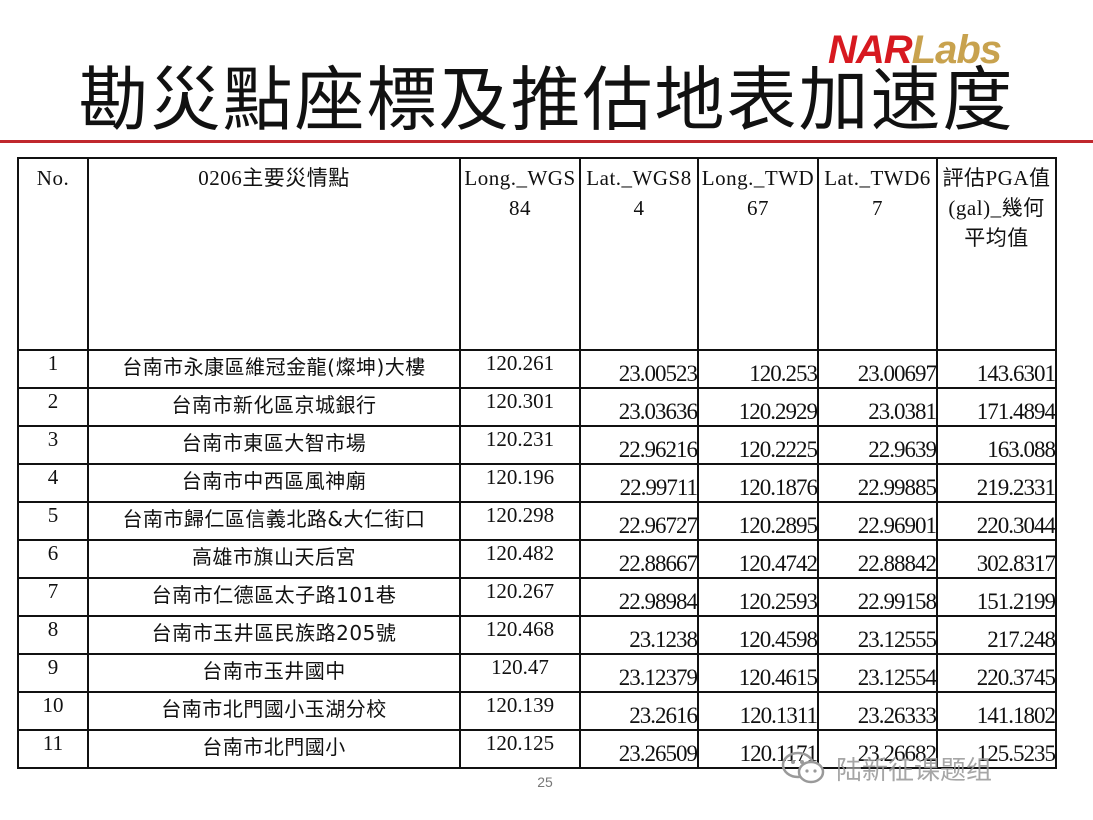 This screenshot has width=1093, height=820. What do you see at coordinates (639, 521) in the screenshot?
I see `cell-lat-wgs84: 22.96727` at bounding box center [639, 521].